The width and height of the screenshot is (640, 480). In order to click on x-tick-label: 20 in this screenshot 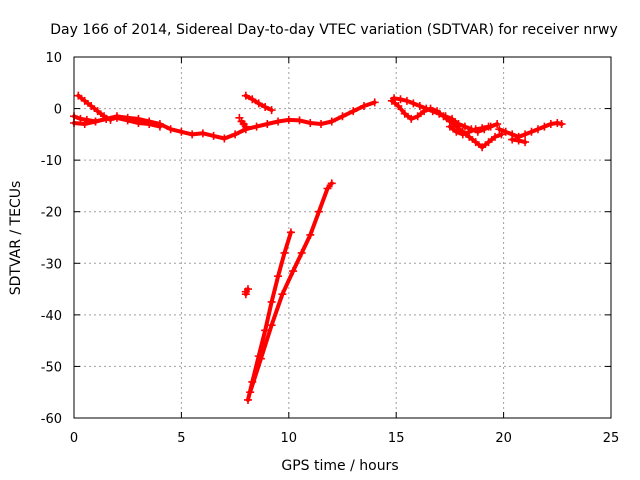, I will do `click(503, 438)`.